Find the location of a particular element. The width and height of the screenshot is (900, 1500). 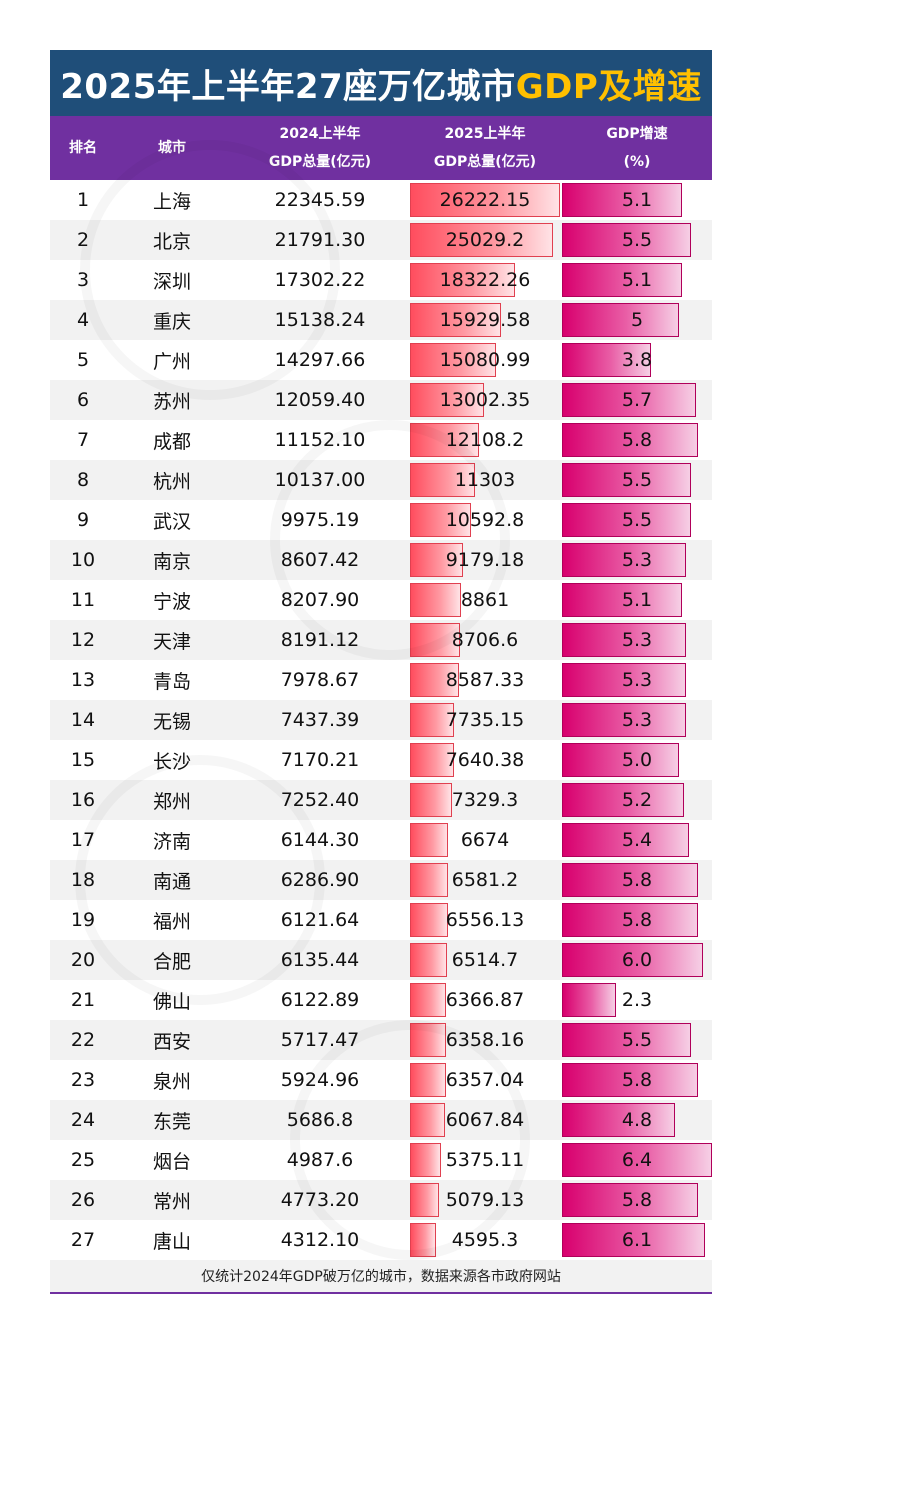

gdp-2025-cell: 7735.15 is located at coordinates (485, 720).